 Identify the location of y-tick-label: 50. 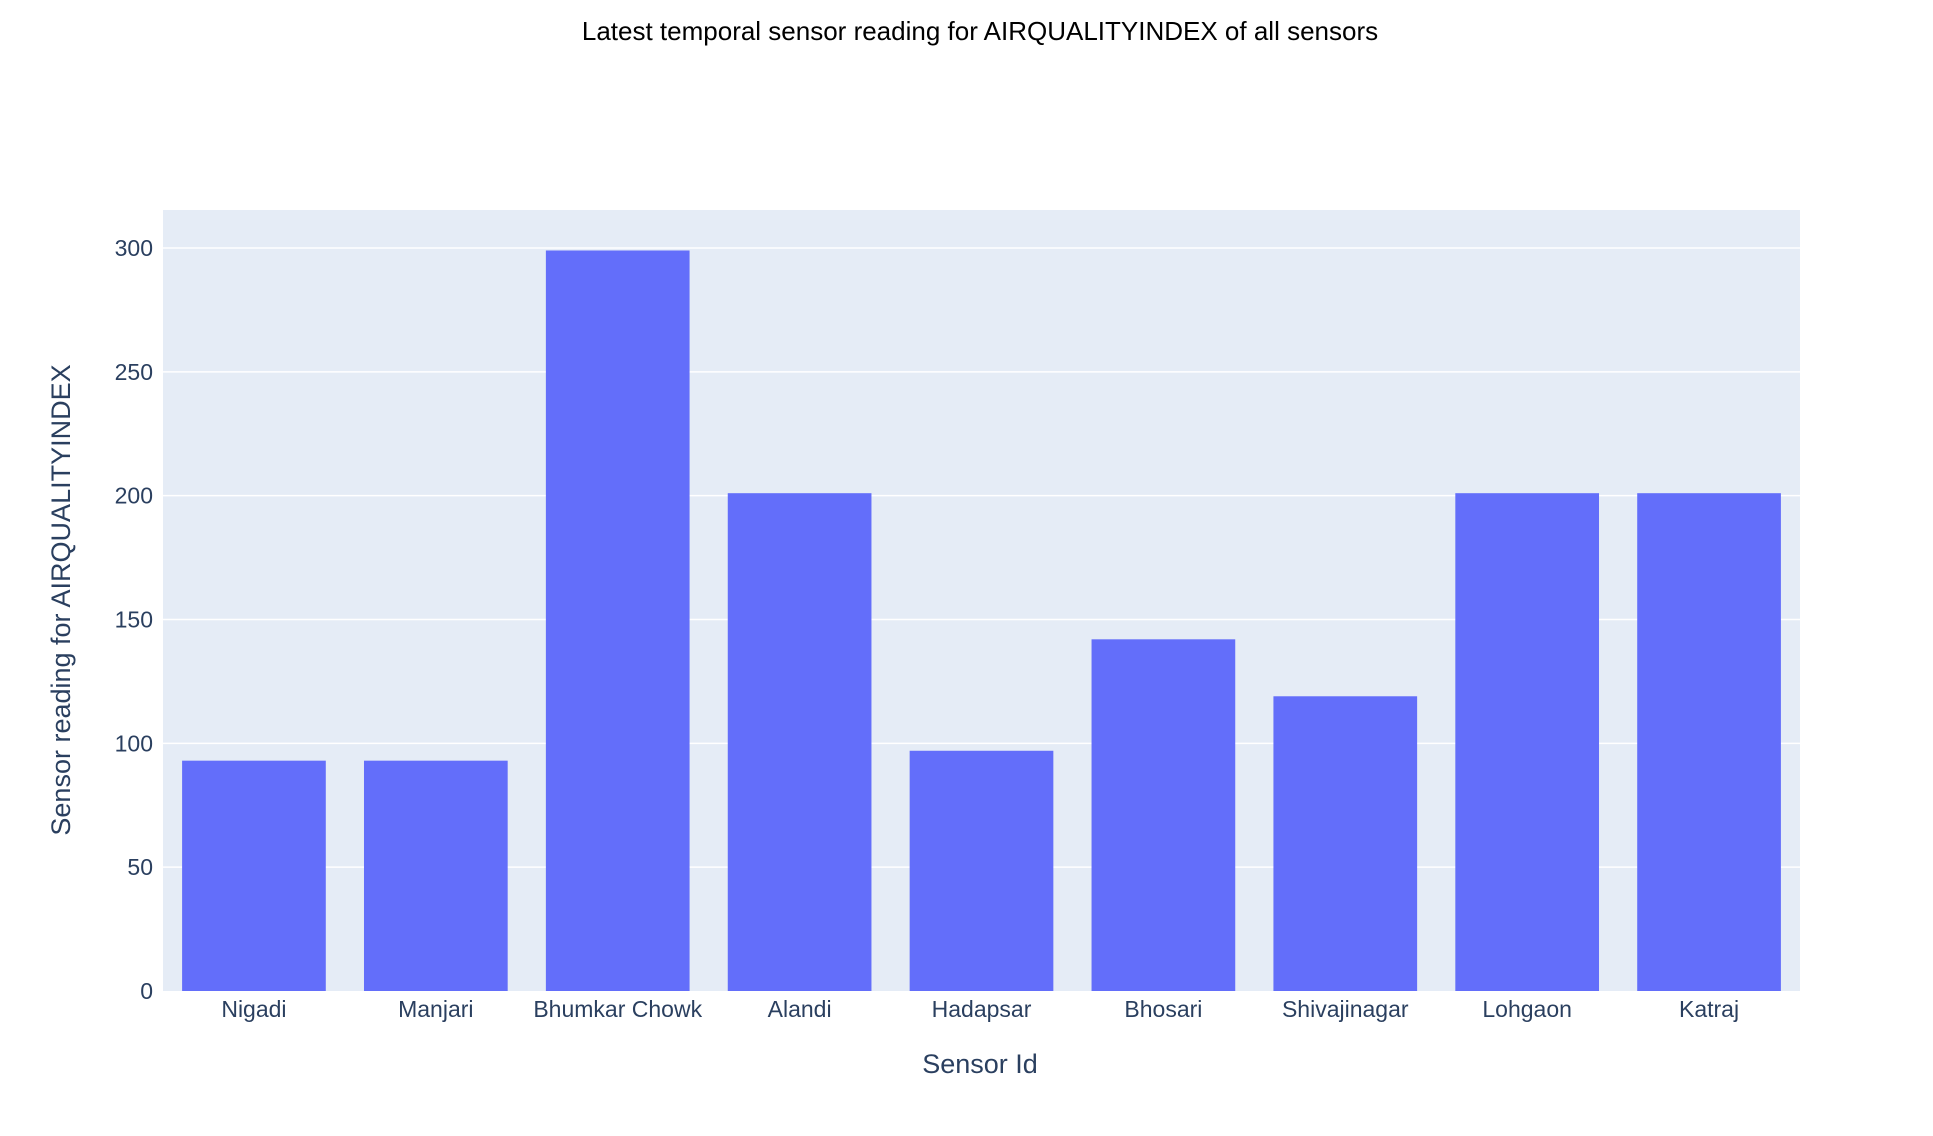
(140, 867).